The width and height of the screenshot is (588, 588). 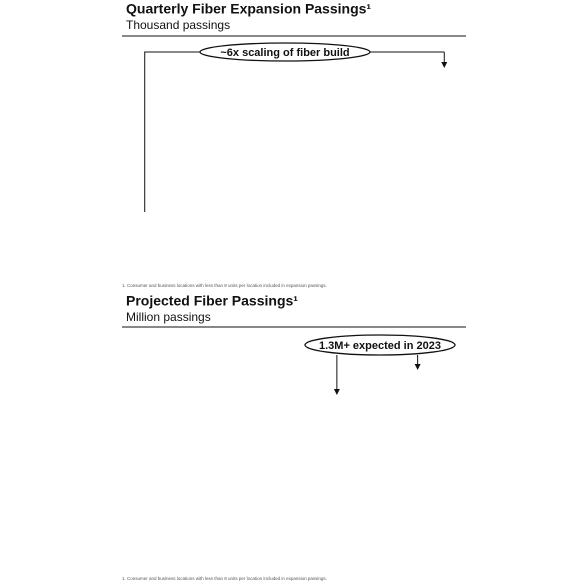 I want to click on annotation: ~6x scaling of fiber build, so click(x=284, y=53).